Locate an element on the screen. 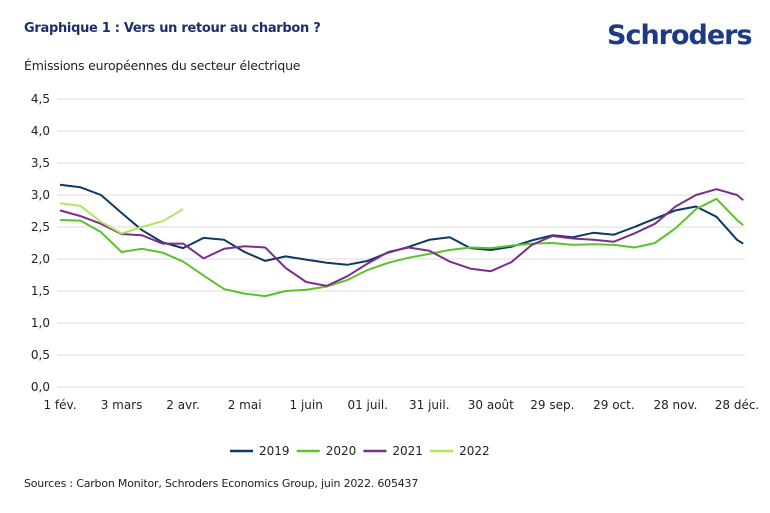 Image resolution: width=770 pixels, height=513 pixels. x-tick-label: 3 mars is located at coordinates (122, 405).